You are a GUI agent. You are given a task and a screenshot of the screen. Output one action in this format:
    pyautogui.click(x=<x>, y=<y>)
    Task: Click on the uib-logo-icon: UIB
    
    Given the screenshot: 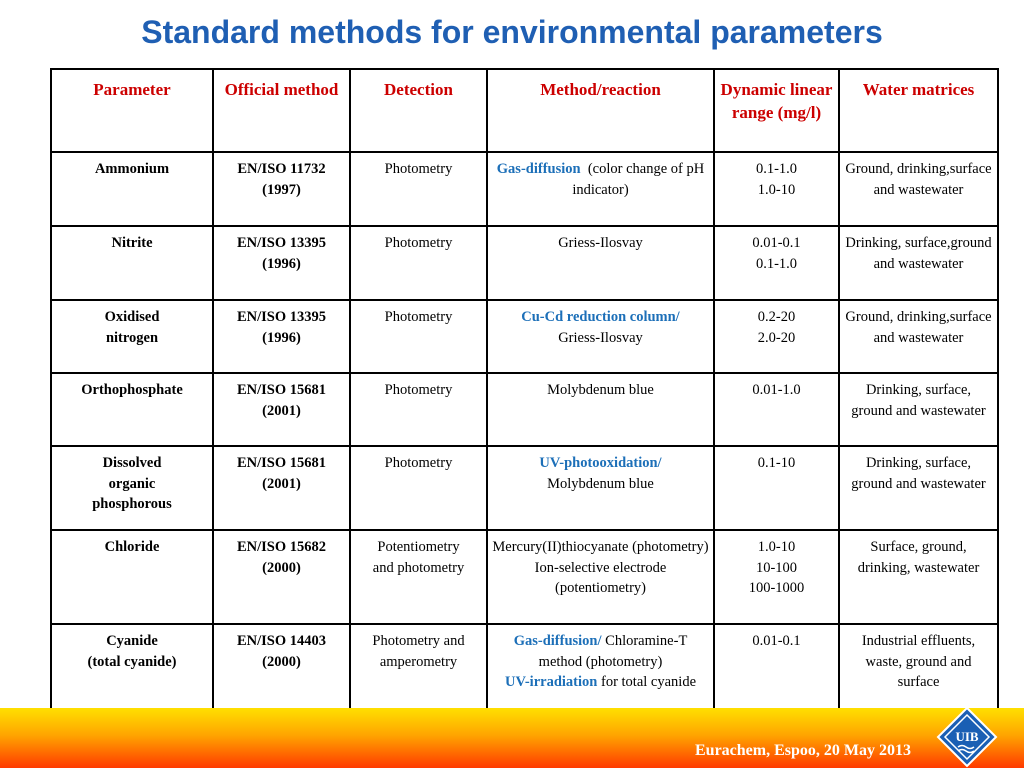 What is the action you would take?
    pyautogui.click(x=967, y=737)
    